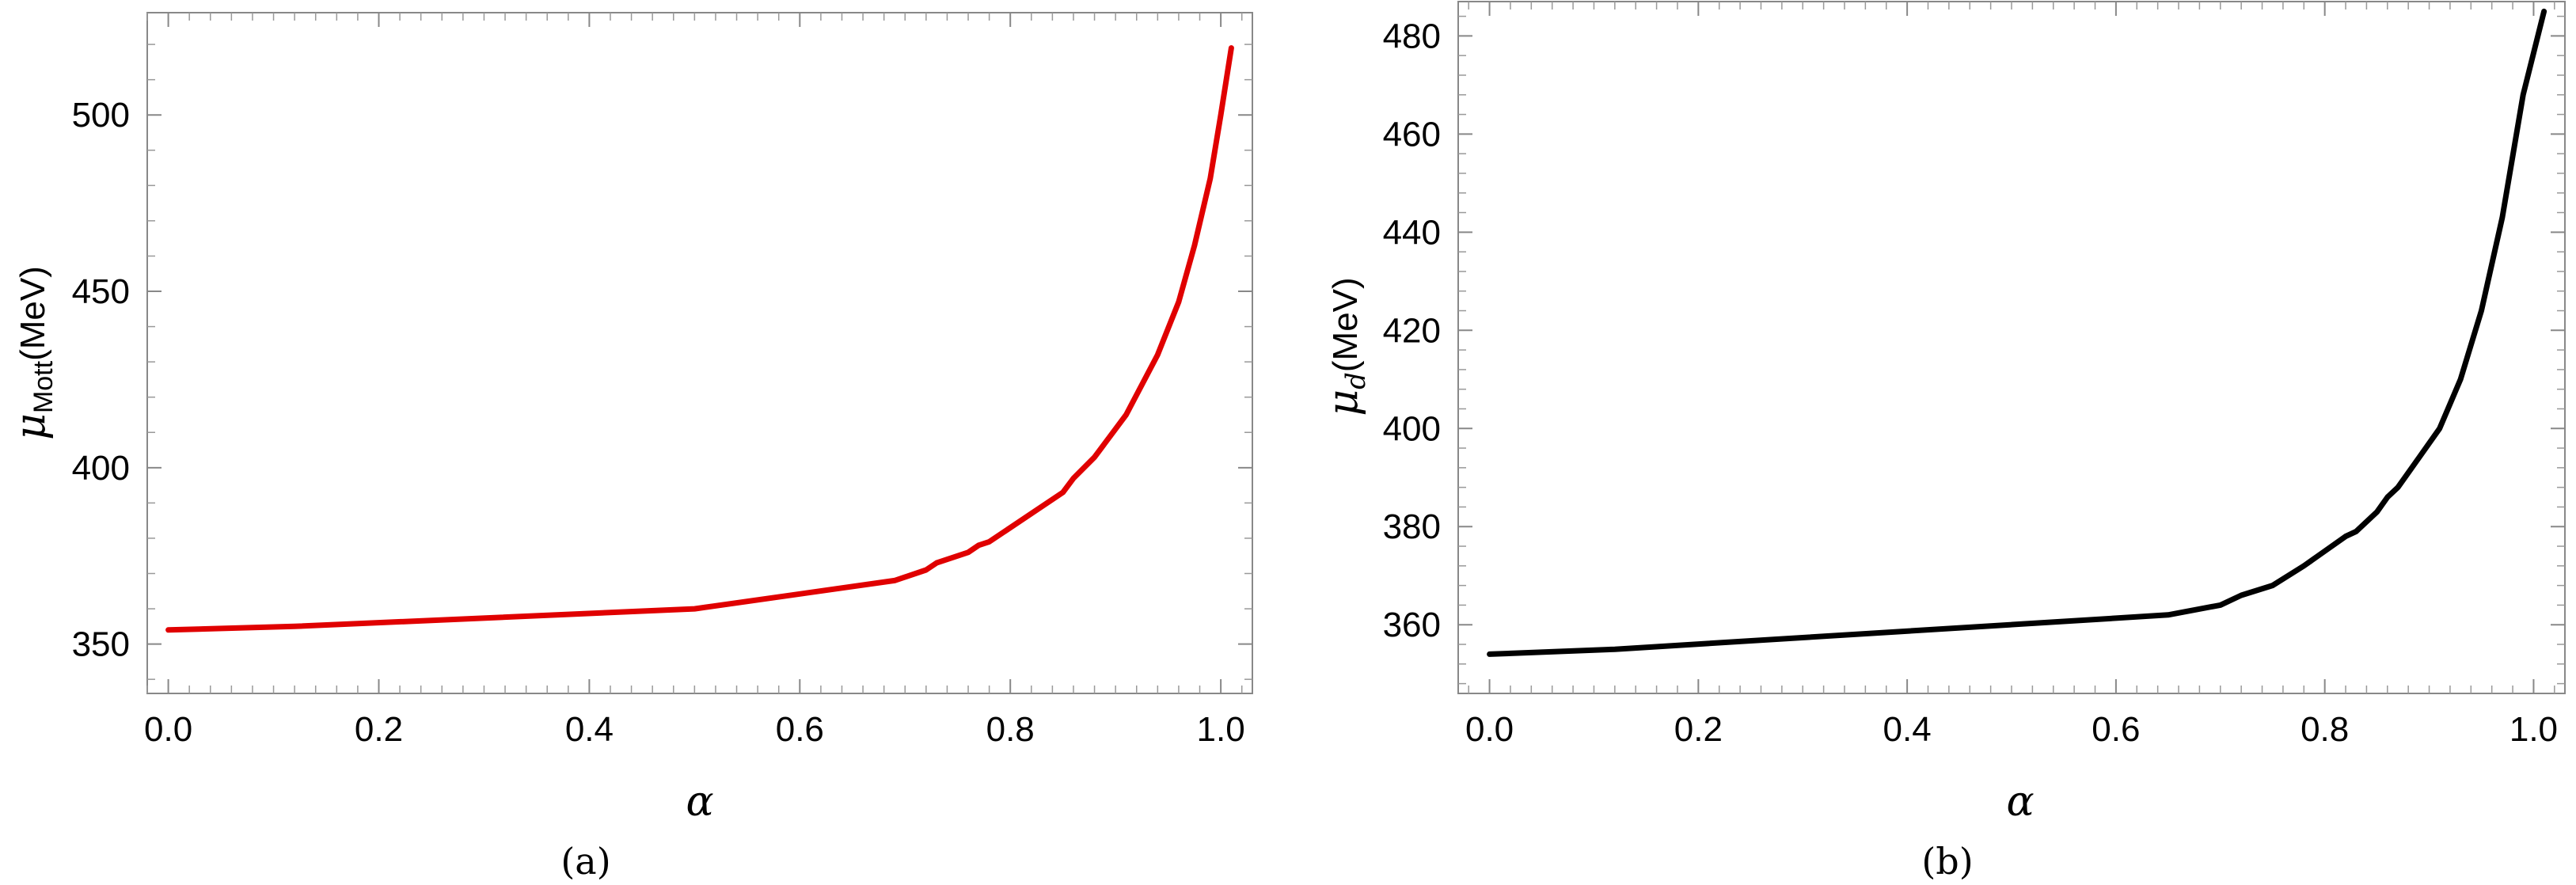 This screenshot has height=885, width=2576. What do you see at coordinates (1412, 36) in the screenshot?
I see `y-tick-label: 480` at bounding box center [1412, 36].